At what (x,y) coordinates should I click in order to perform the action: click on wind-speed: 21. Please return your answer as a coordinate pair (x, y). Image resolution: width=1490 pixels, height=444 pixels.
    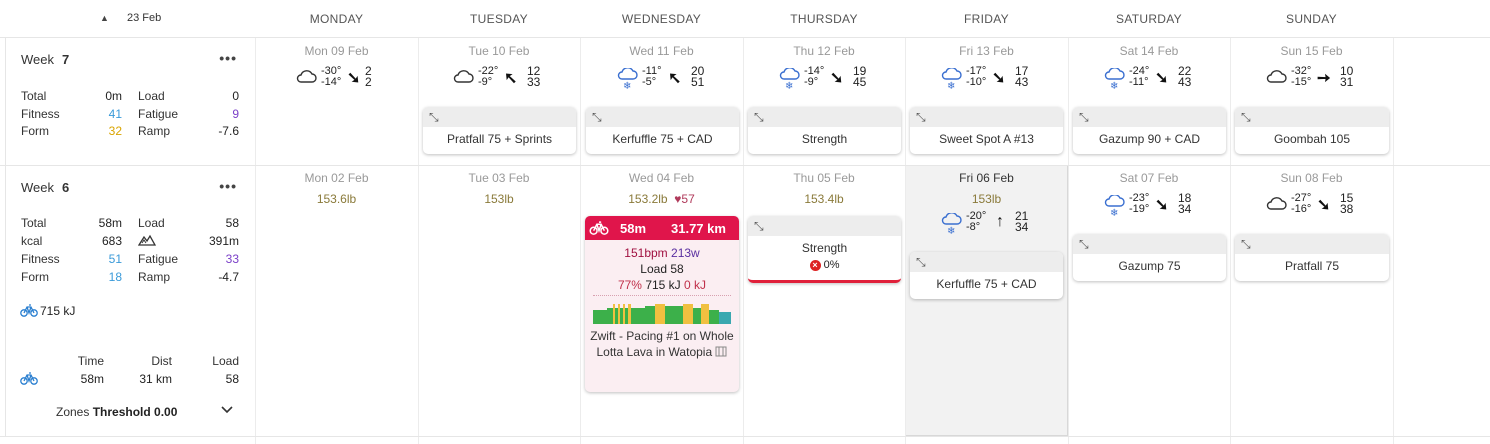
    Looking at the image, I should click on (1022, 216).